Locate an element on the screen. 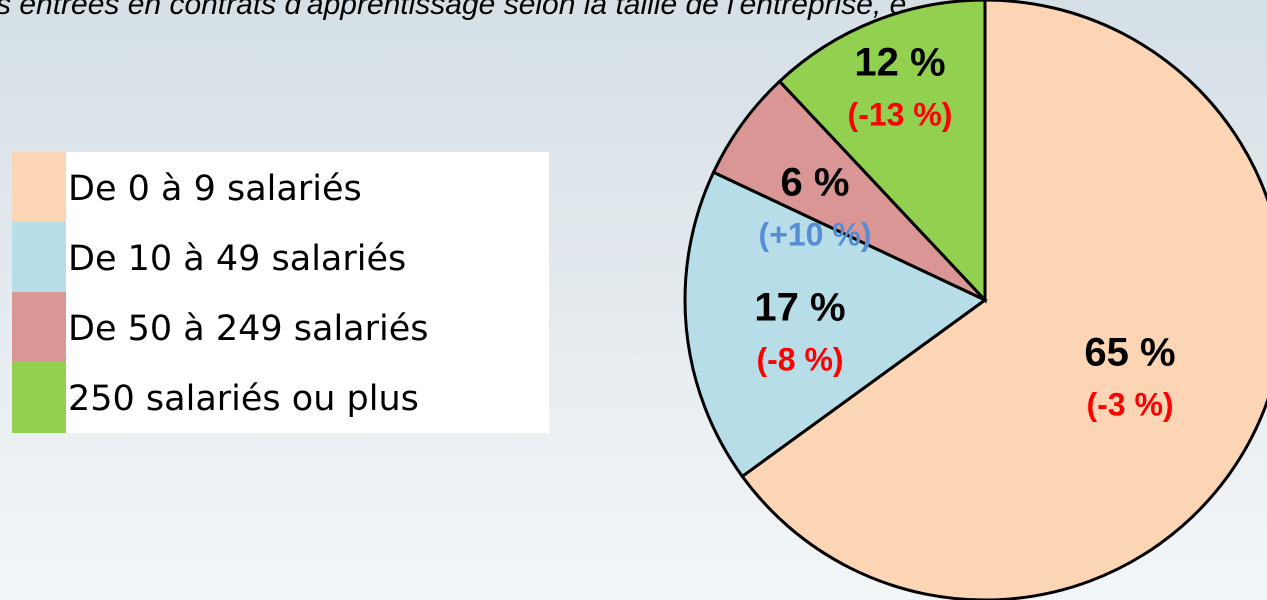 The image size is (1267, 600). value-label: 6 % is located at coordinates (815, 183).